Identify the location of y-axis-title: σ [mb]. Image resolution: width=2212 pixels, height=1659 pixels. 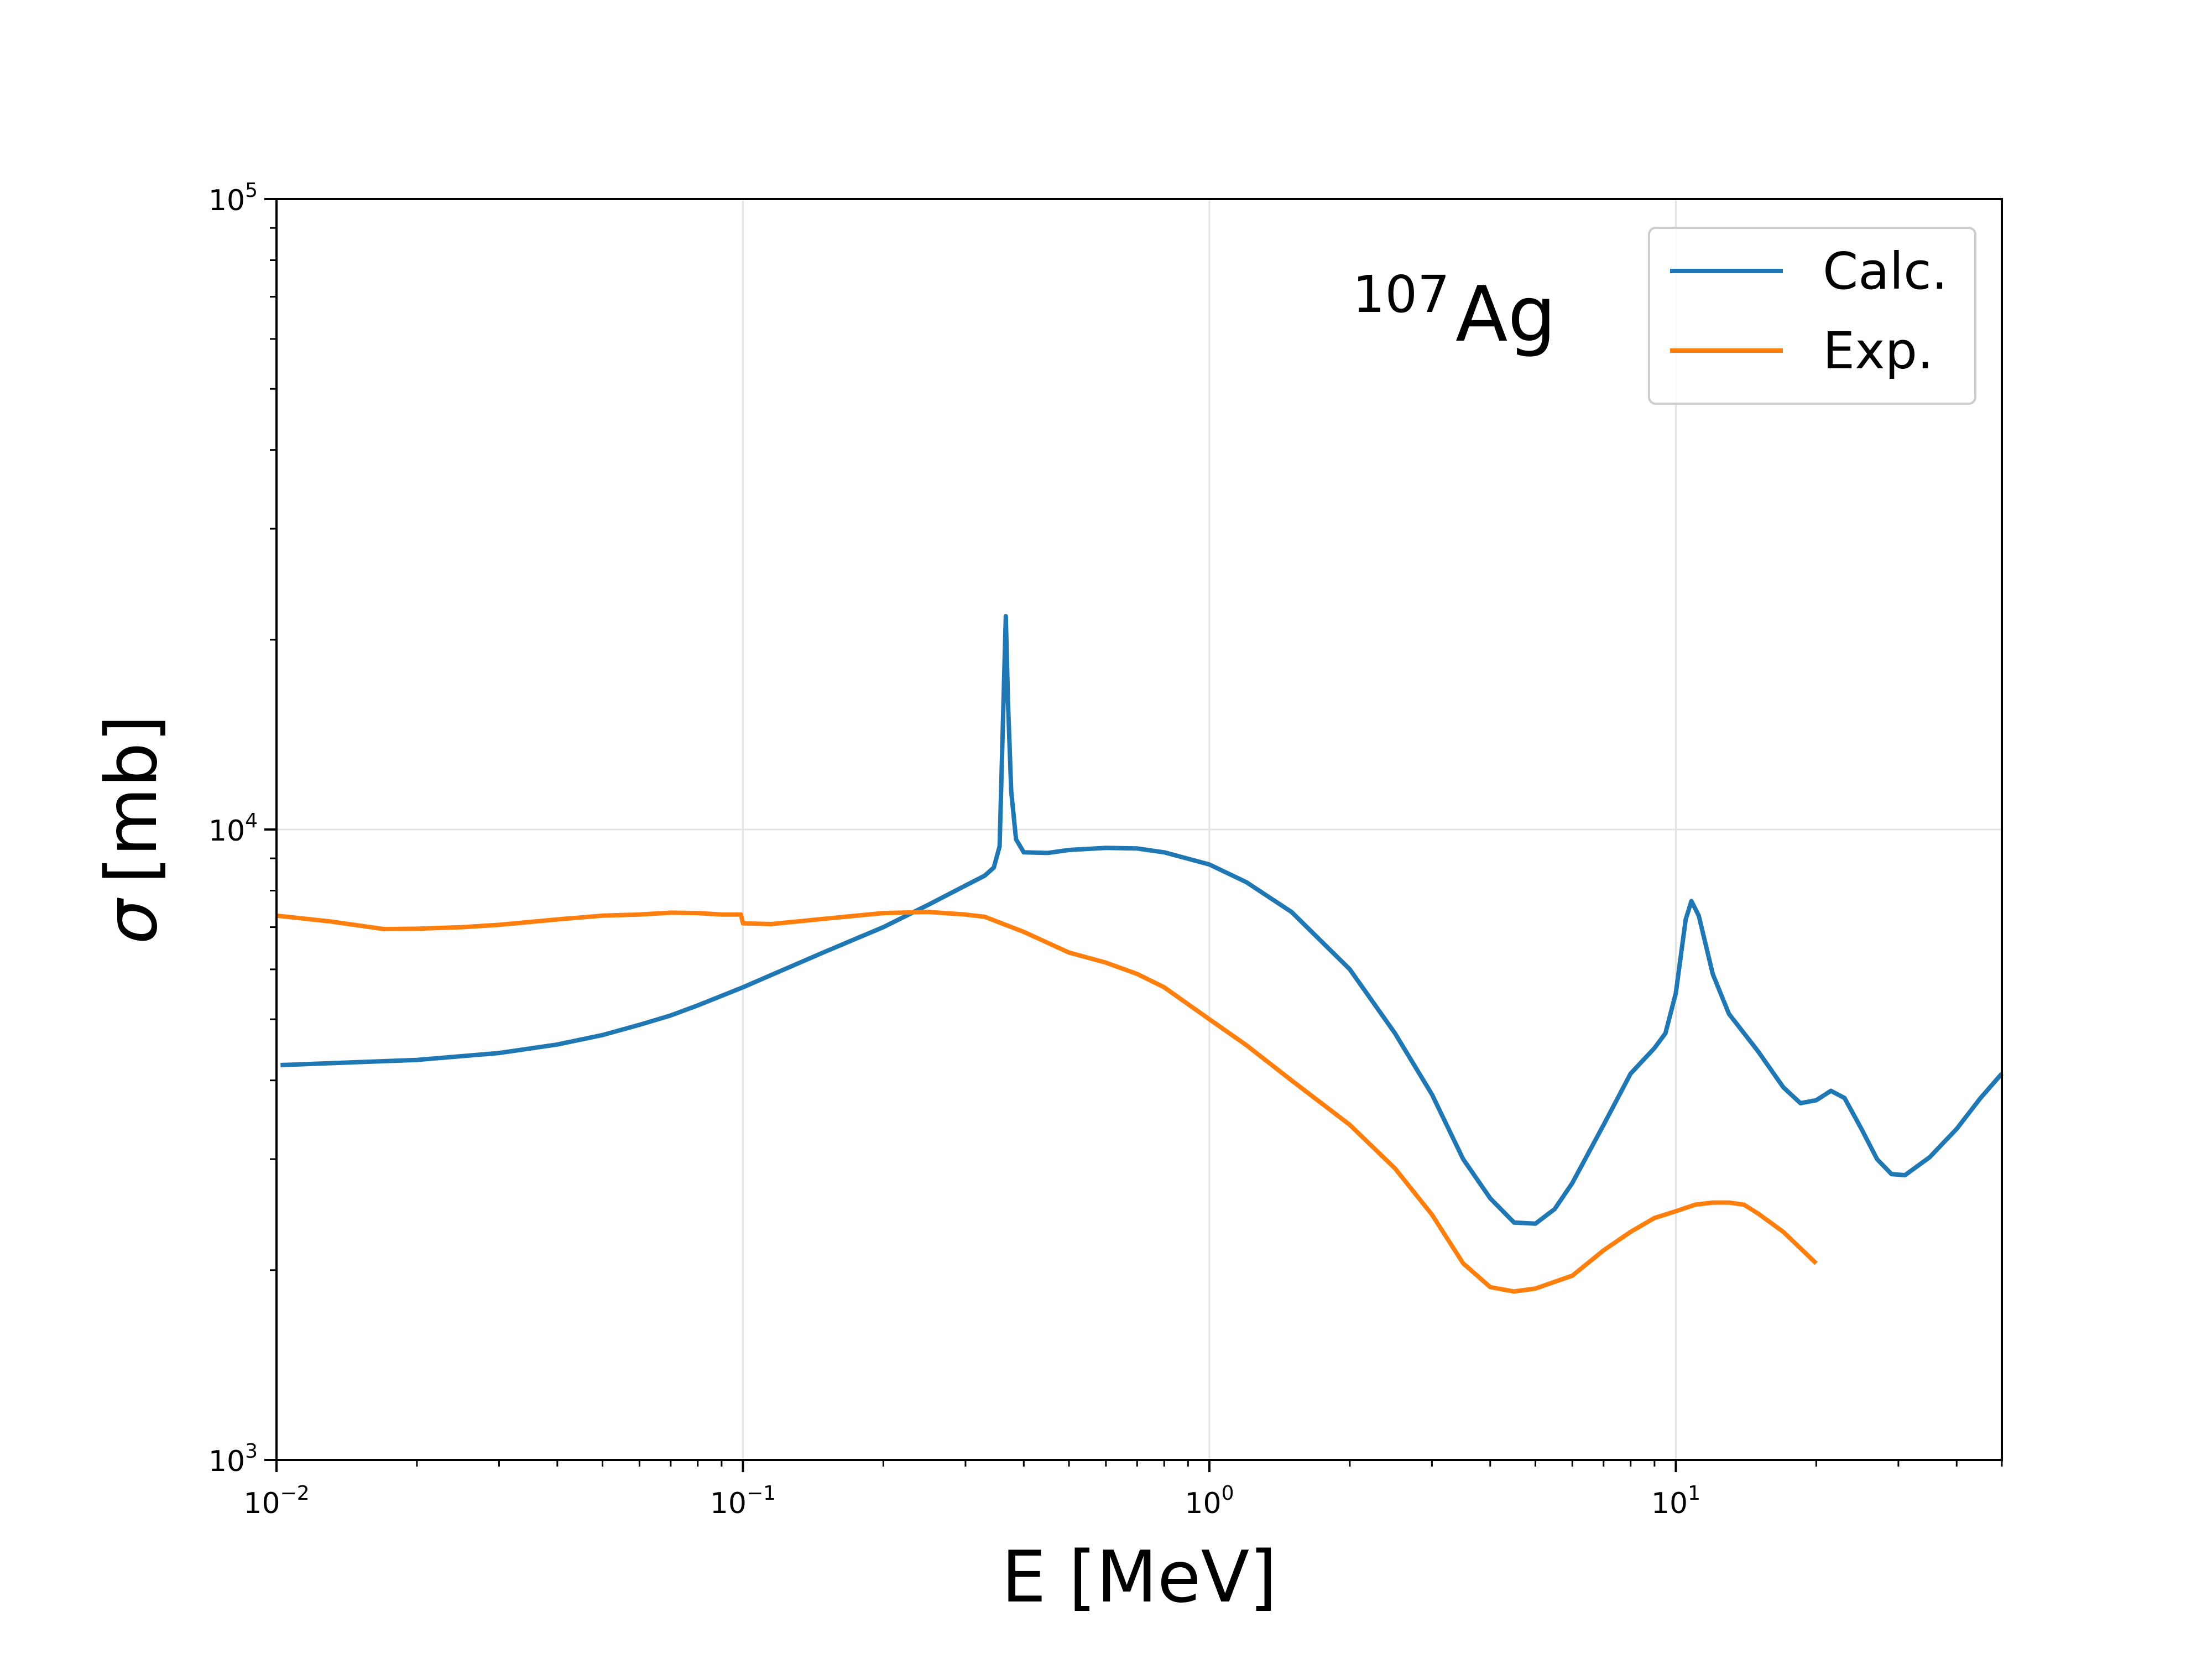
(132, 830).